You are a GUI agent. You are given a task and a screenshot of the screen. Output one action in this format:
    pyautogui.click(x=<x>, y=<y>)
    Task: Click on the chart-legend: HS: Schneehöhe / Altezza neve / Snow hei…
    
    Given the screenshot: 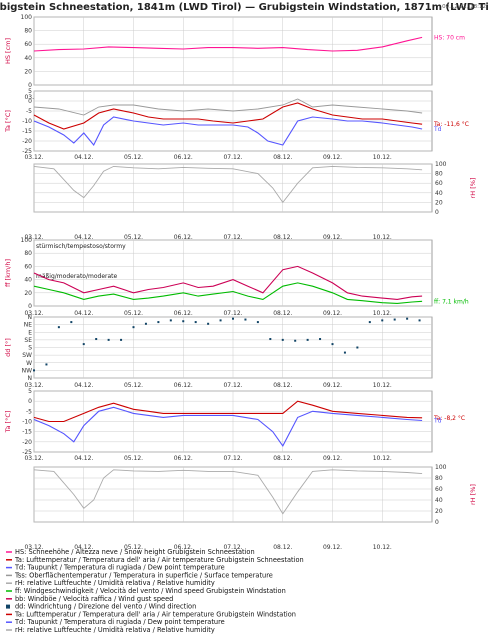 What is the action you would take?
    pyautogui.click(x=155, y=591)
    